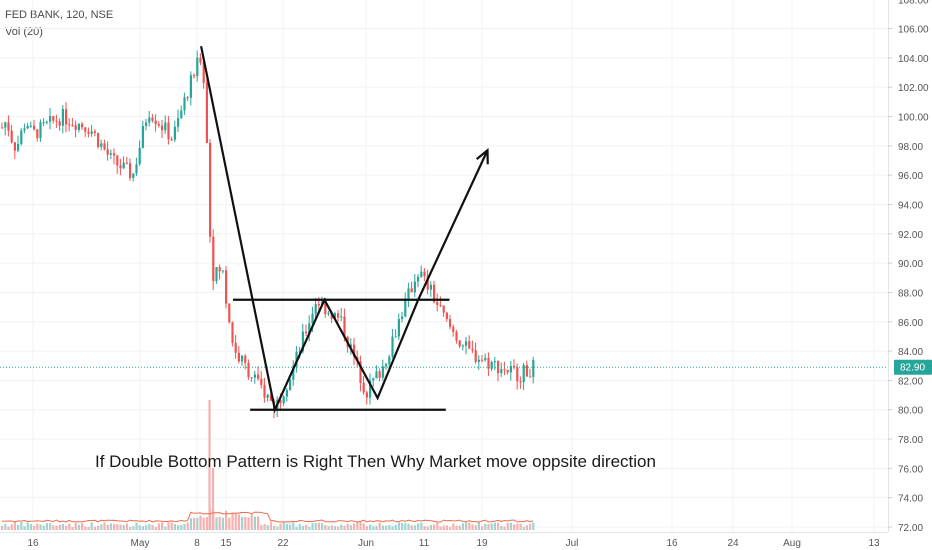  I want to click on x-tick-label: 22, so click(283, 543).